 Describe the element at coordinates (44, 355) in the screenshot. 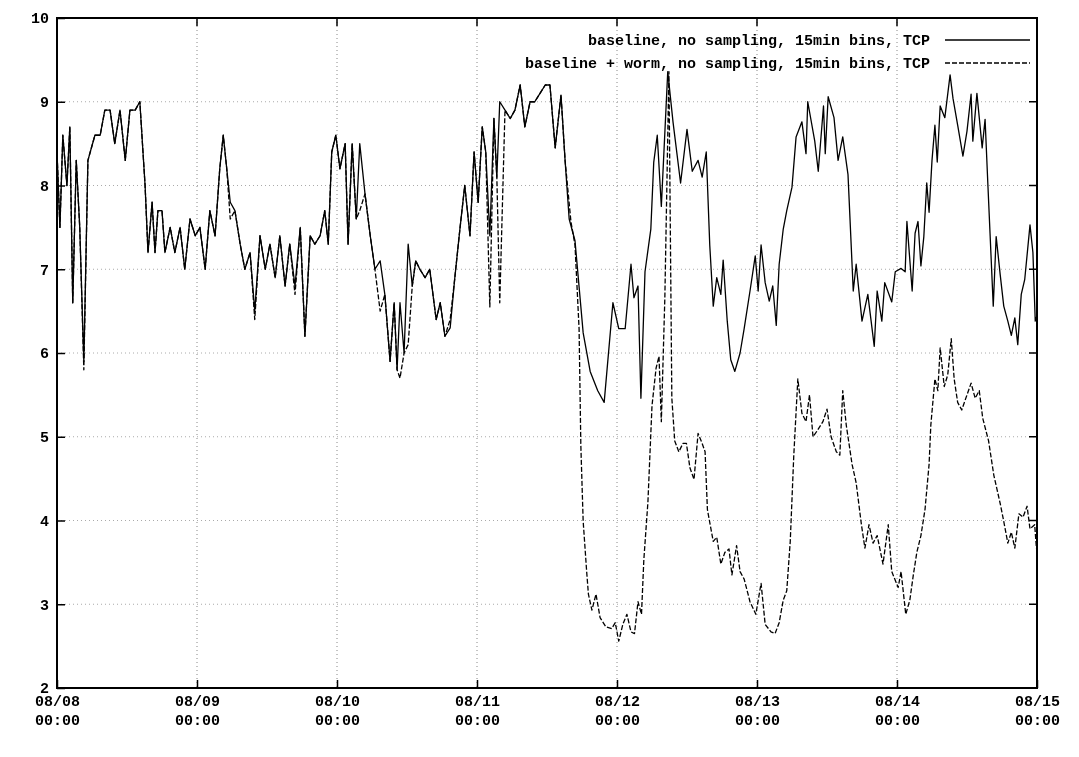

I see `y-tick-label: 6` at that location.